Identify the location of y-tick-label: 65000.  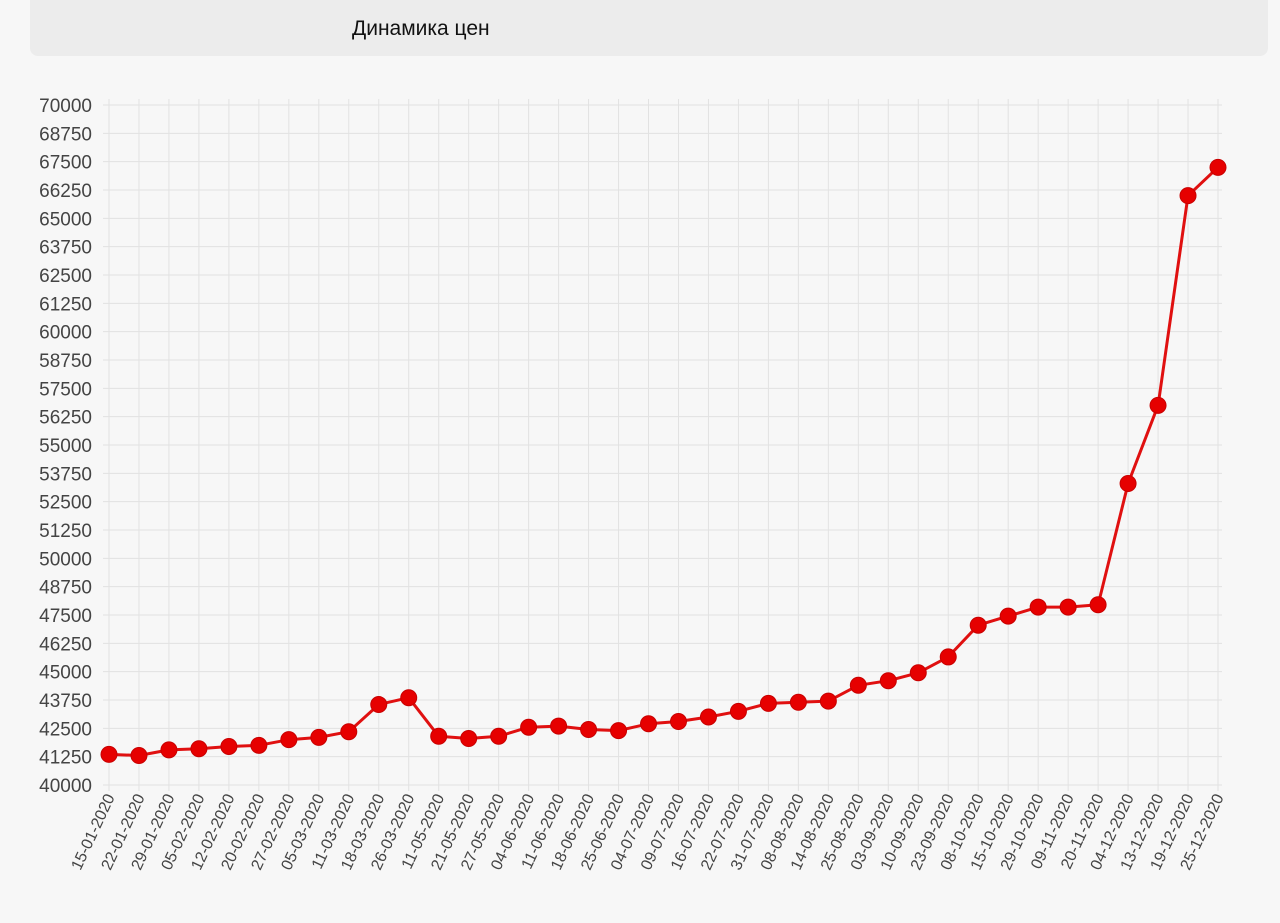
(65, 219).